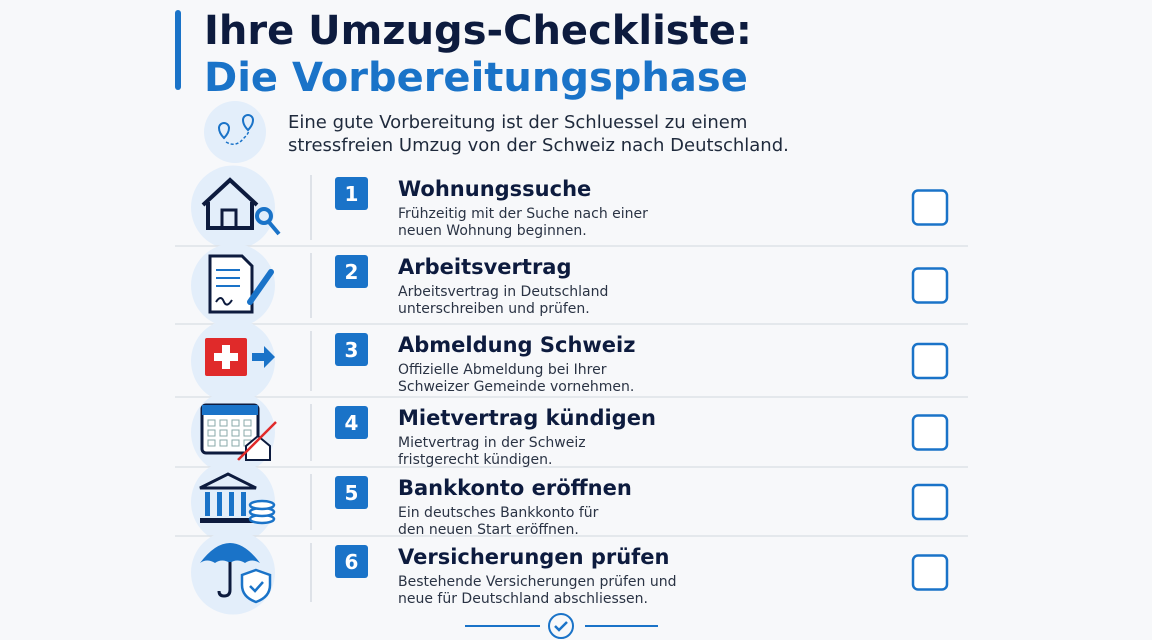 The height and width of the screenshot is (640, 1152). What do you see at coordinates (523, 599) in the screenshot?
I see `item-description: neue für Deutschland abschliessen.` at bounding box center [523, 599].